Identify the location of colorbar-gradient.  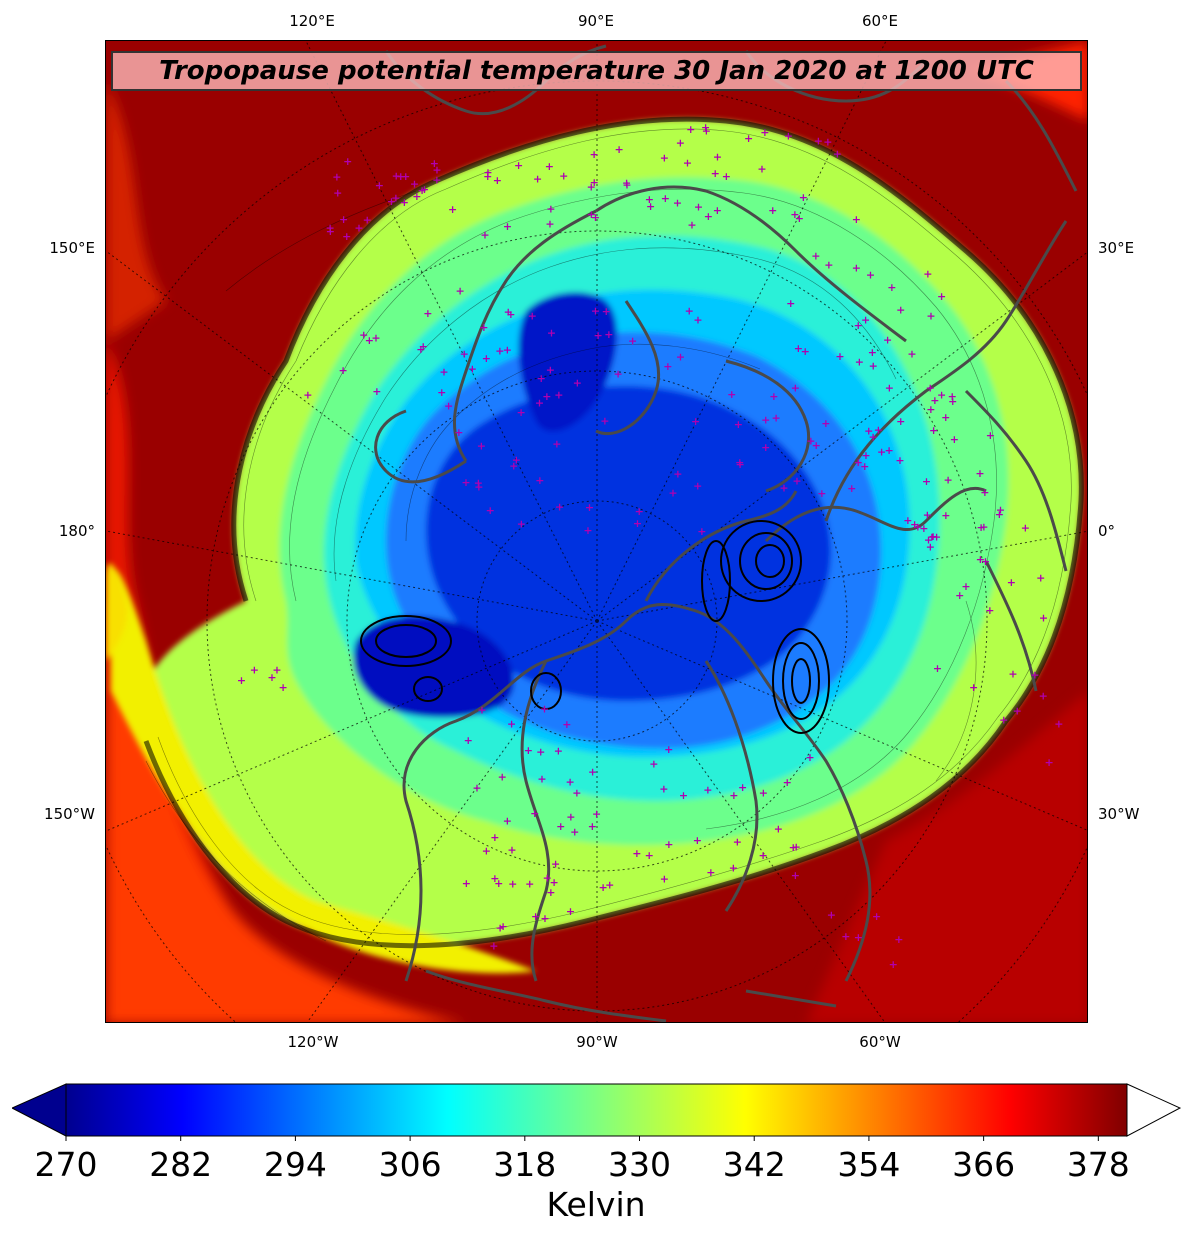
(596, 1110).